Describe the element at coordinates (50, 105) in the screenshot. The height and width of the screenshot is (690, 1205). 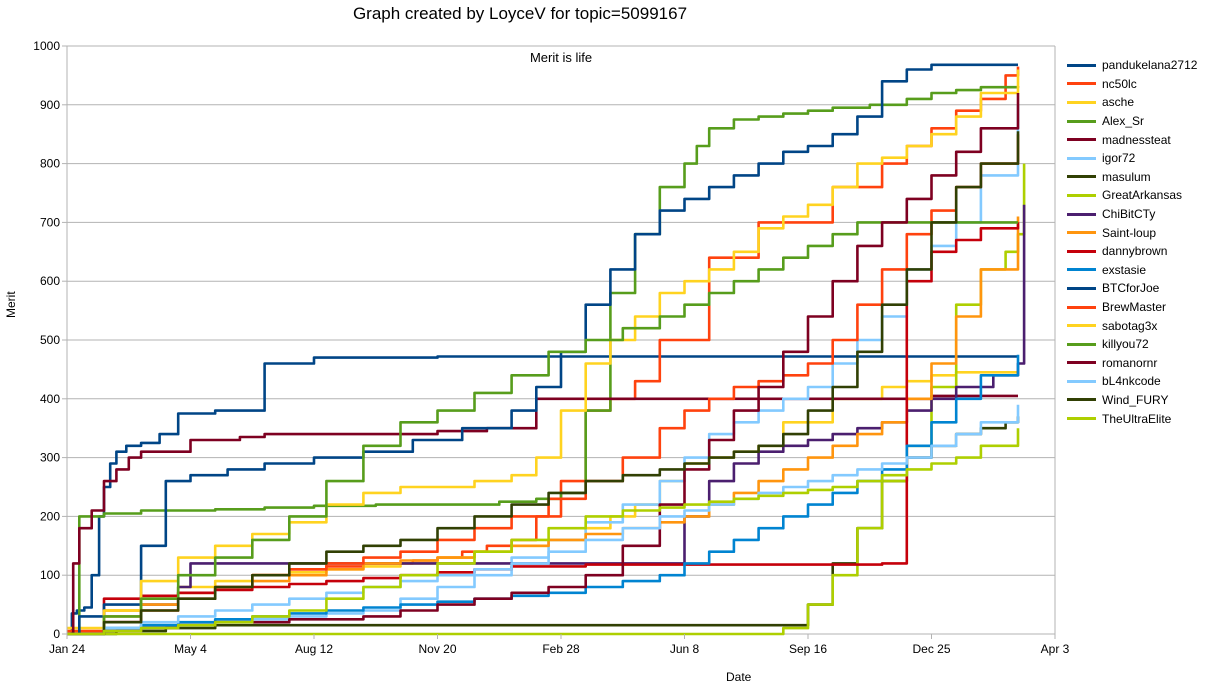
I see `y-tick-label: 900` at that location.